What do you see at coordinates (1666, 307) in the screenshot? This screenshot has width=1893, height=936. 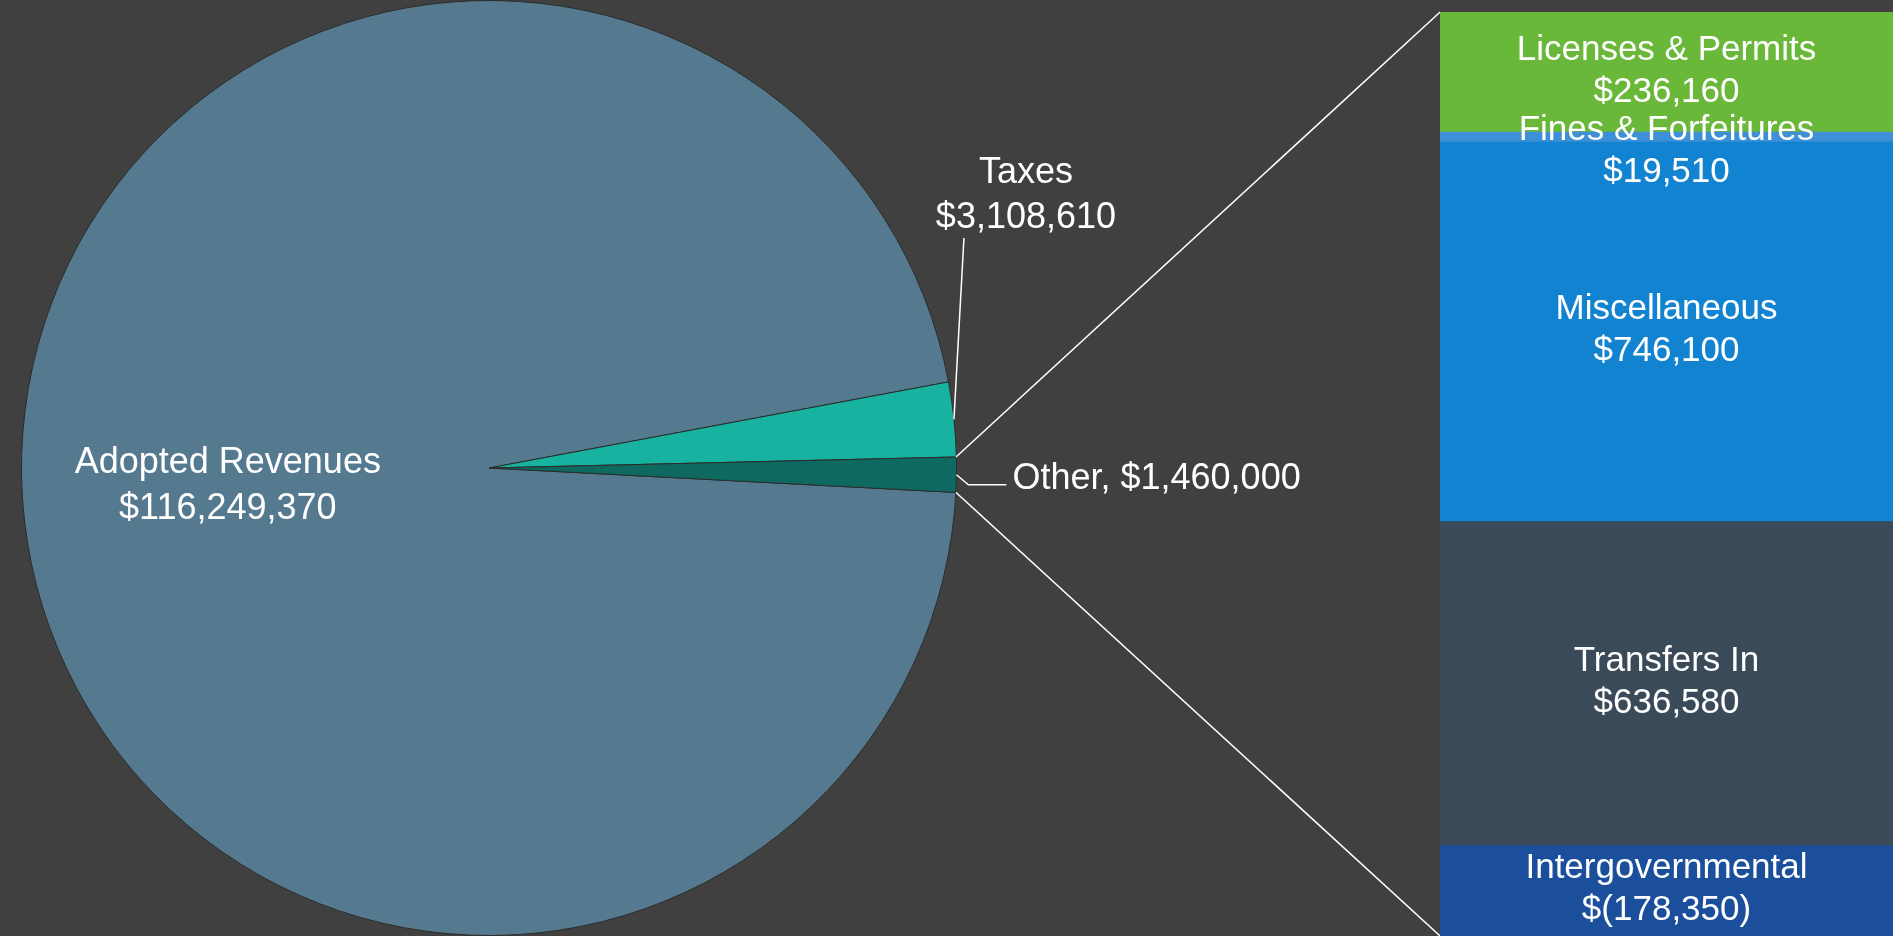 I see `series-label: Miscellaneous` at bounding box center [1666, 307].